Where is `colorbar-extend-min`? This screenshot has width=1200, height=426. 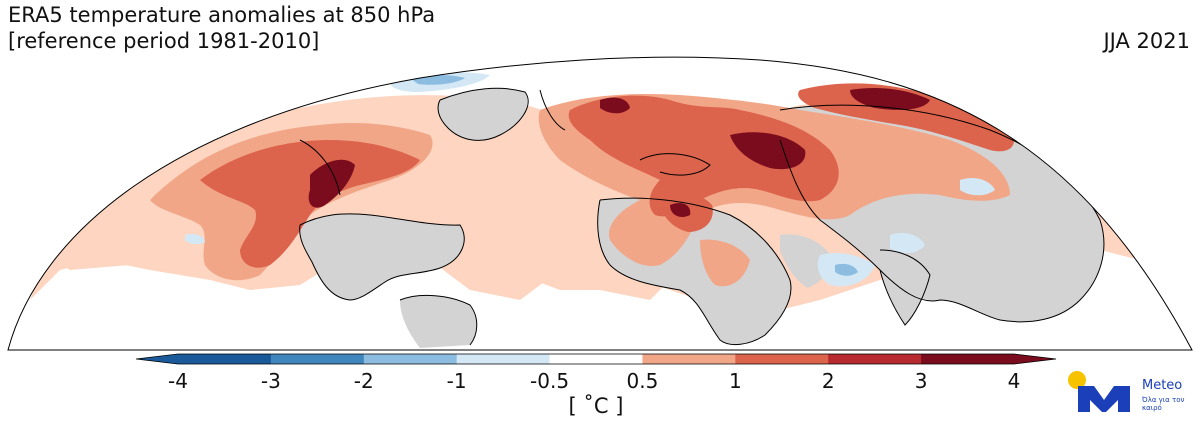
colorbar-extend-min is located at coordinates (157, 359).